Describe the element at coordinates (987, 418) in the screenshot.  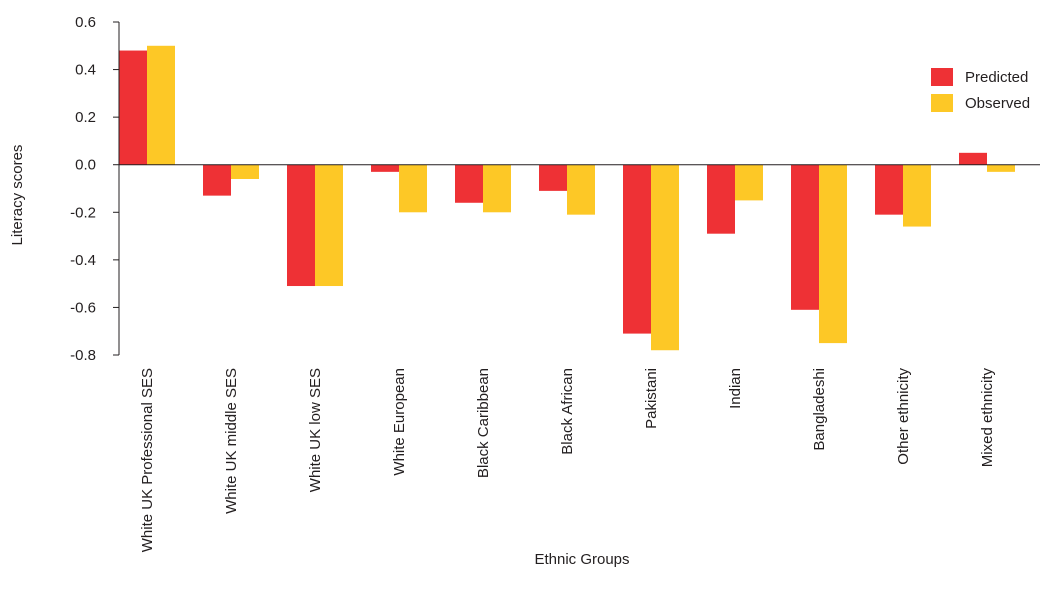
I see `x-category-label: Mixed ethnicity` at that location.